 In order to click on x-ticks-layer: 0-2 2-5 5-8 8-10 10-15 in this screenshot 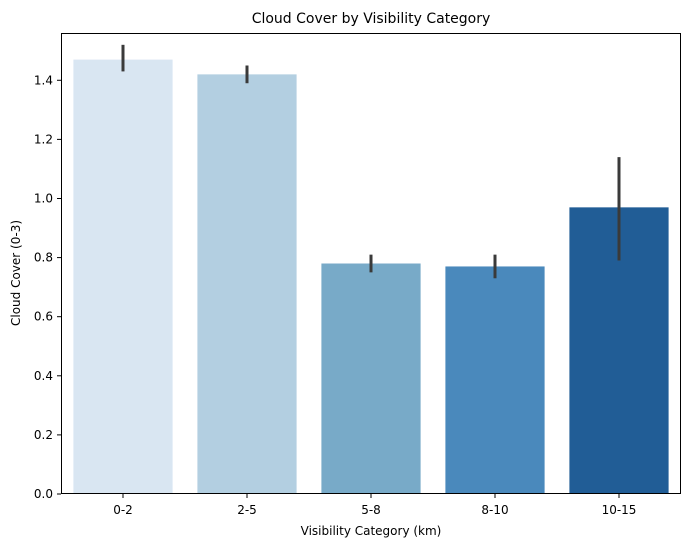, I will do `click(374, 505)`.